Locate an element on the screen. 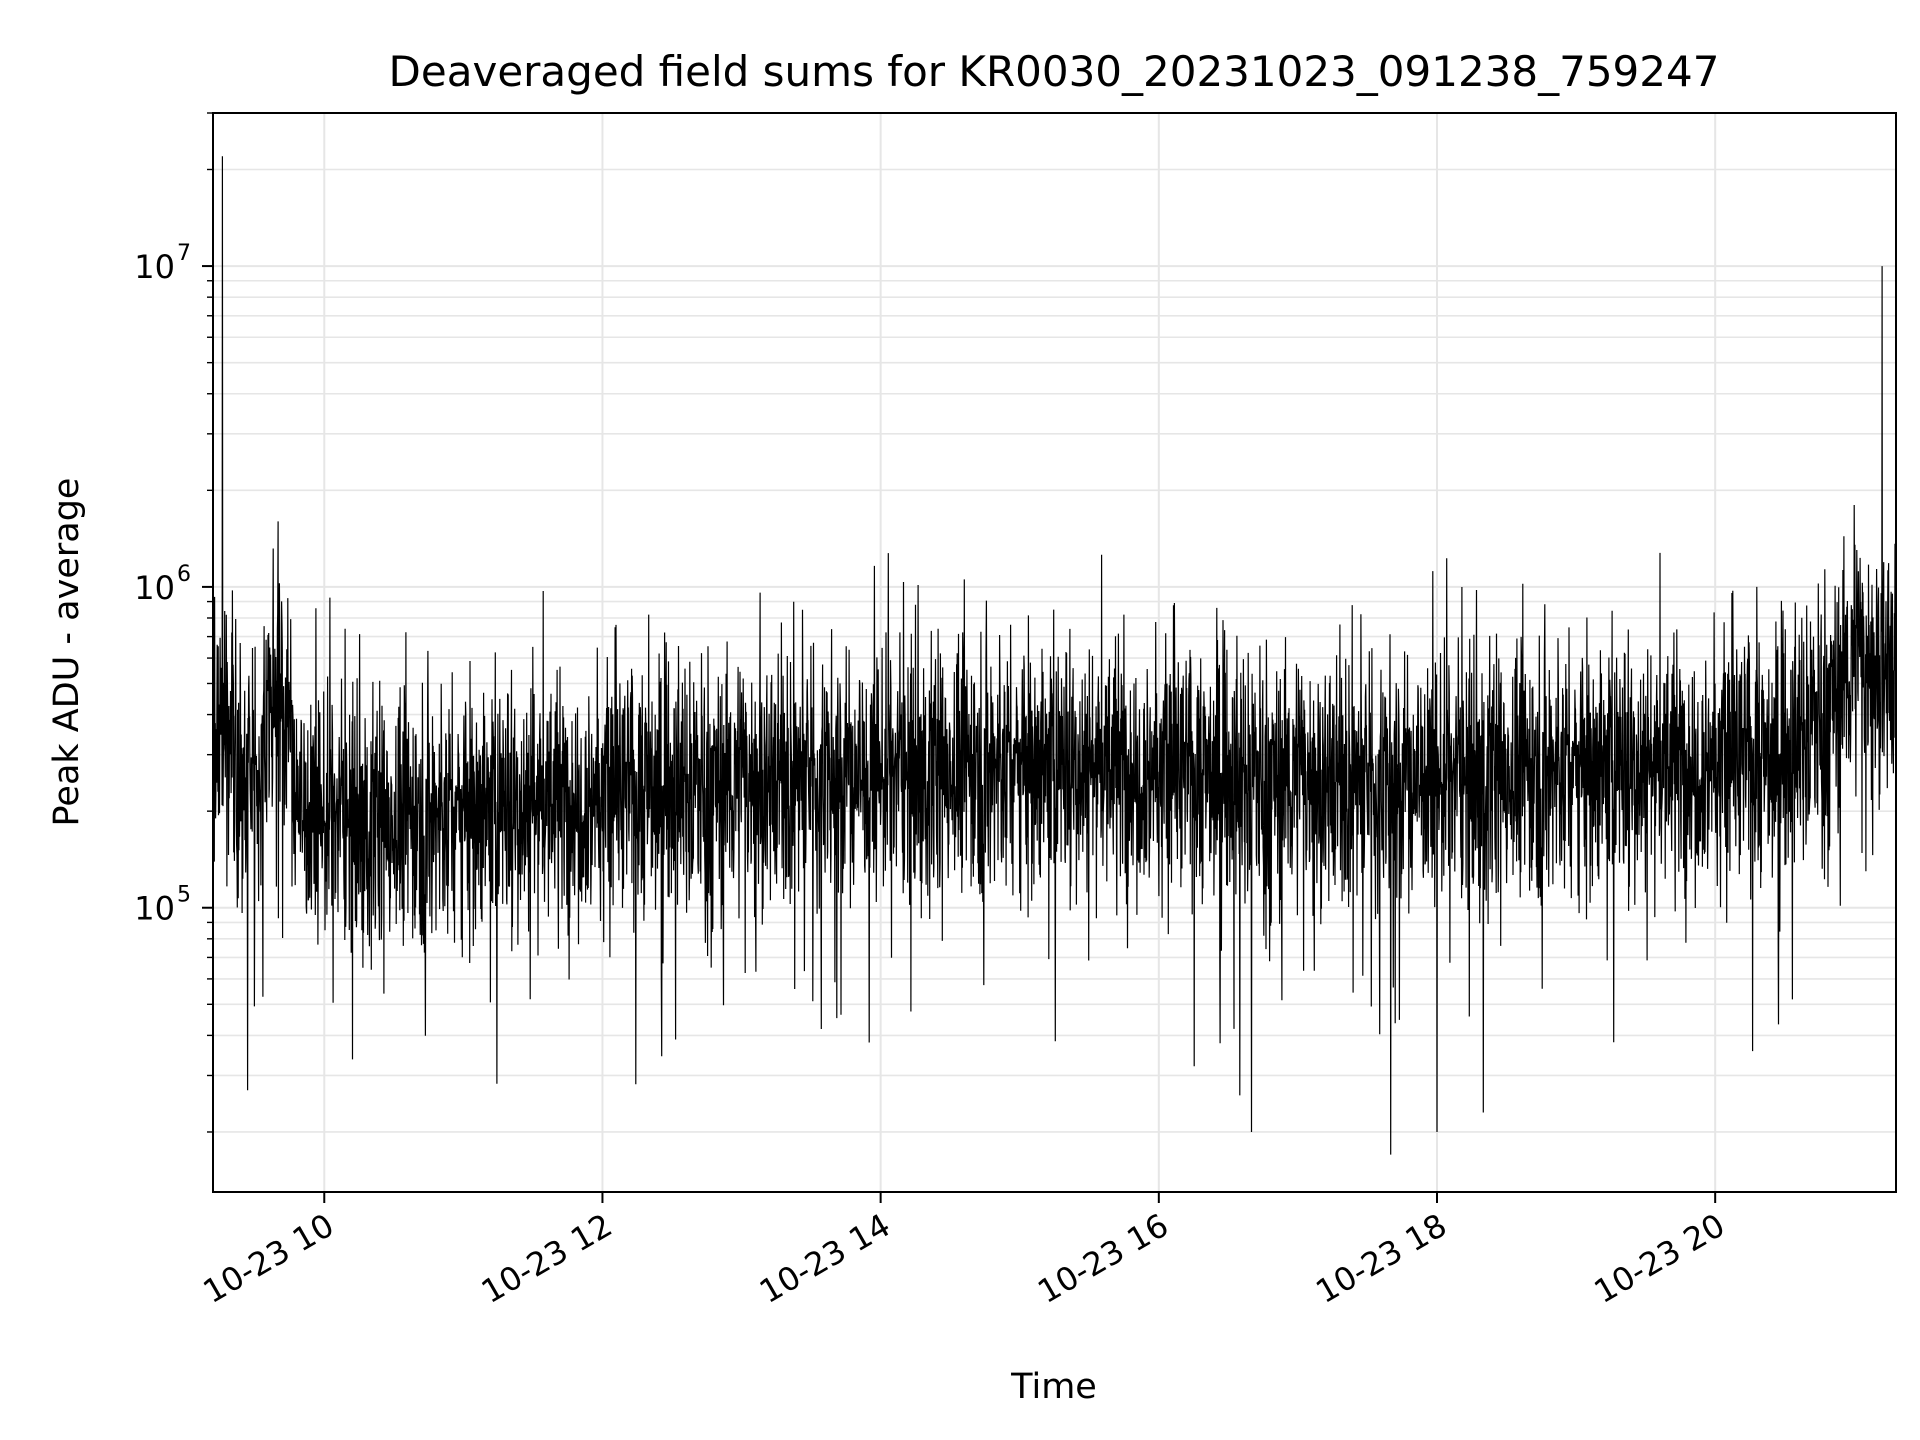  y-tick-exponent: 7 is located at coordinates (184, 253).